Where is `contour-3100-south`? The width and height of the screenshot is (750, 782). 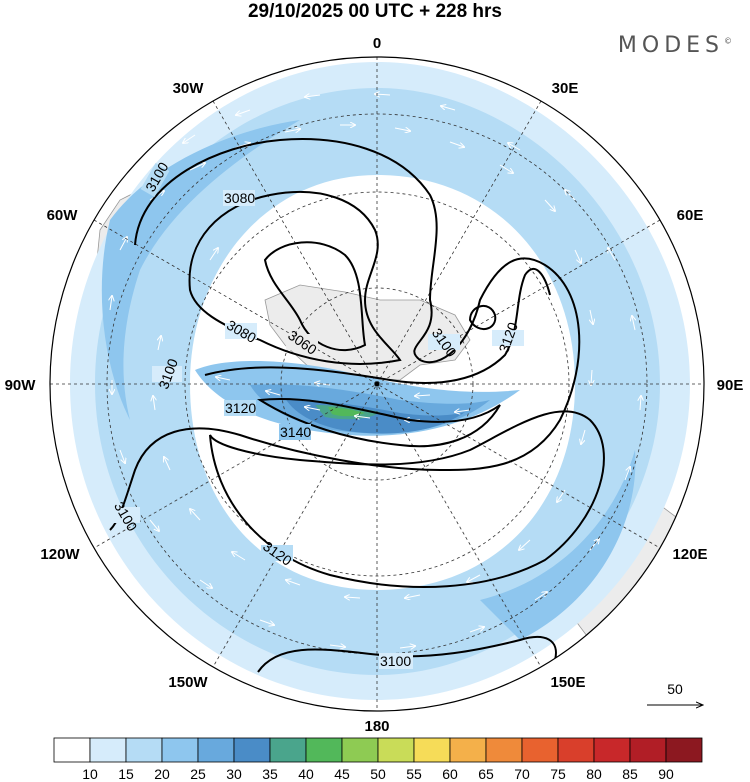 contour-3100-south is located at coordinates (407, 654).